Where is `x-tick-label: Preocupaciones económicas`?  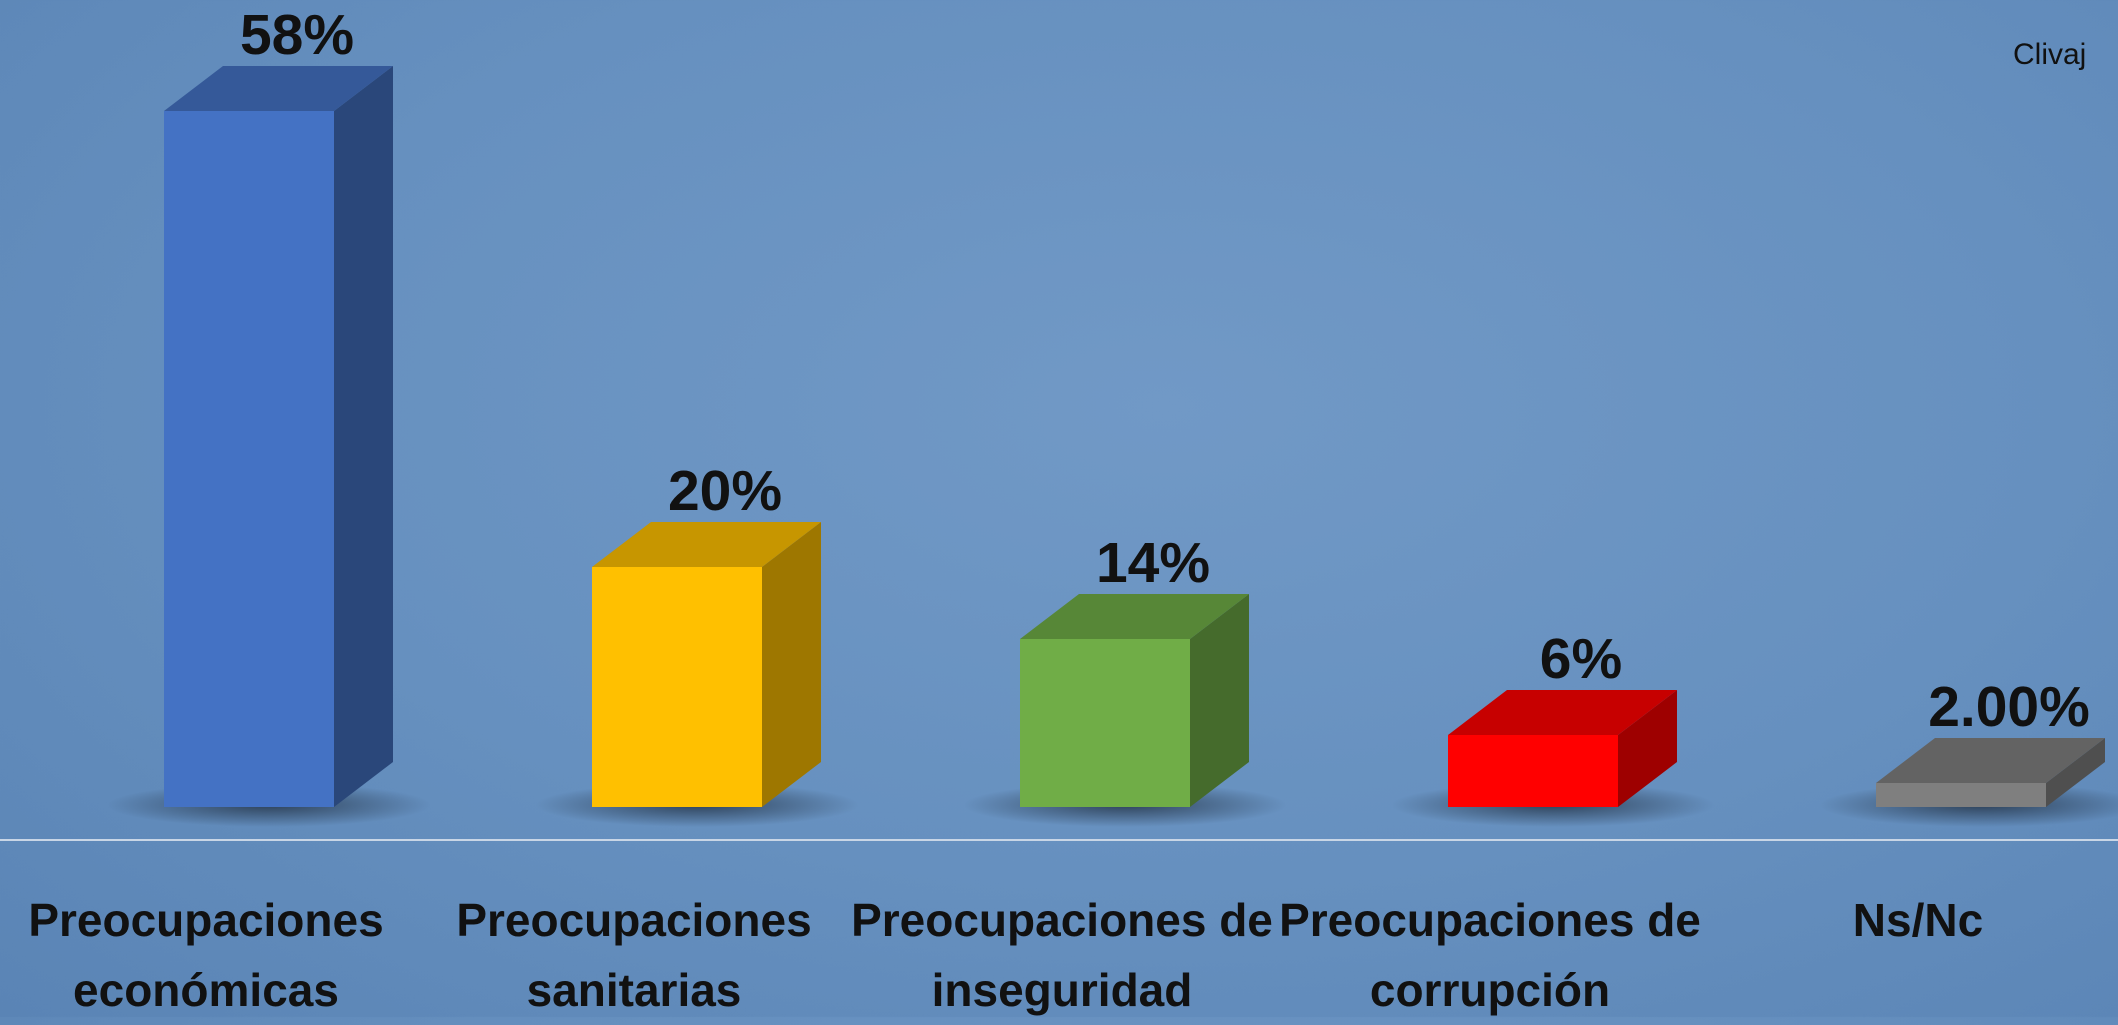
x-tick-label: Preocupaciones económicas is located at coordinates (209, 955).